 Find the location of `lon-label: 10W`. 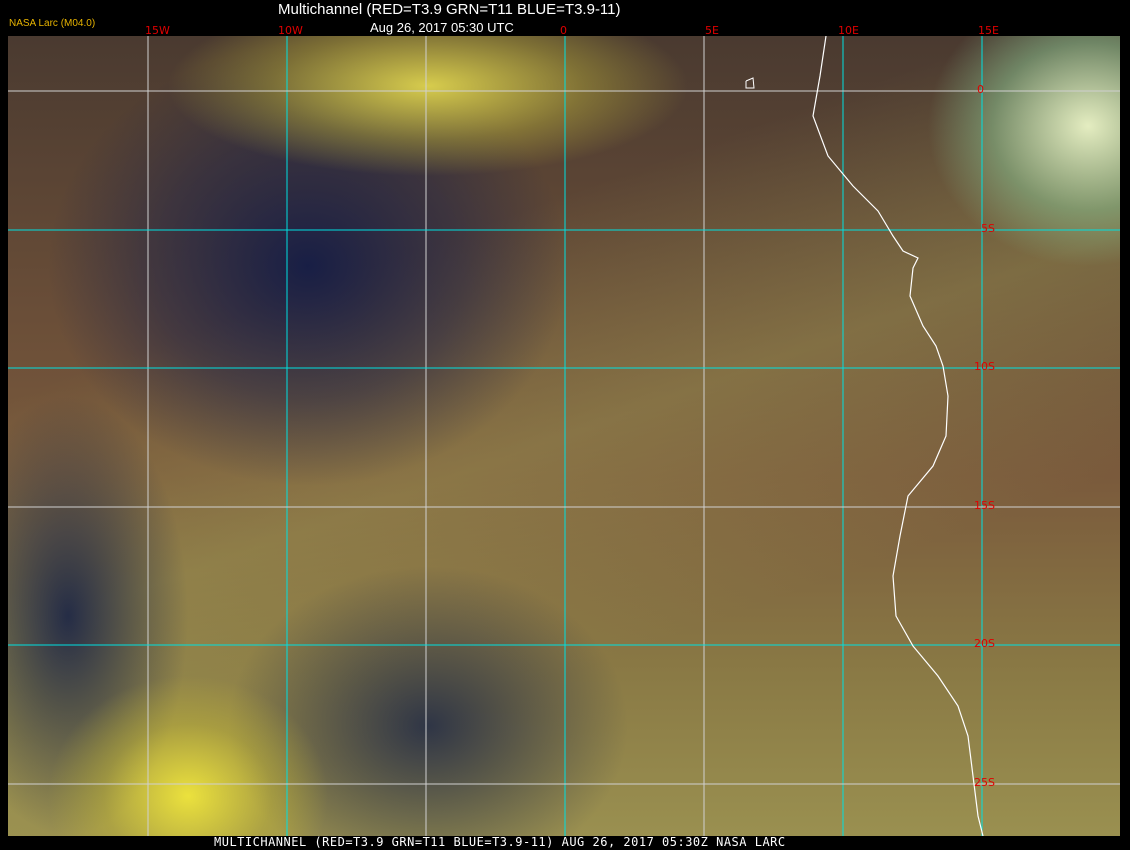

lon-label: 10W is located at coordinates (290, 30).